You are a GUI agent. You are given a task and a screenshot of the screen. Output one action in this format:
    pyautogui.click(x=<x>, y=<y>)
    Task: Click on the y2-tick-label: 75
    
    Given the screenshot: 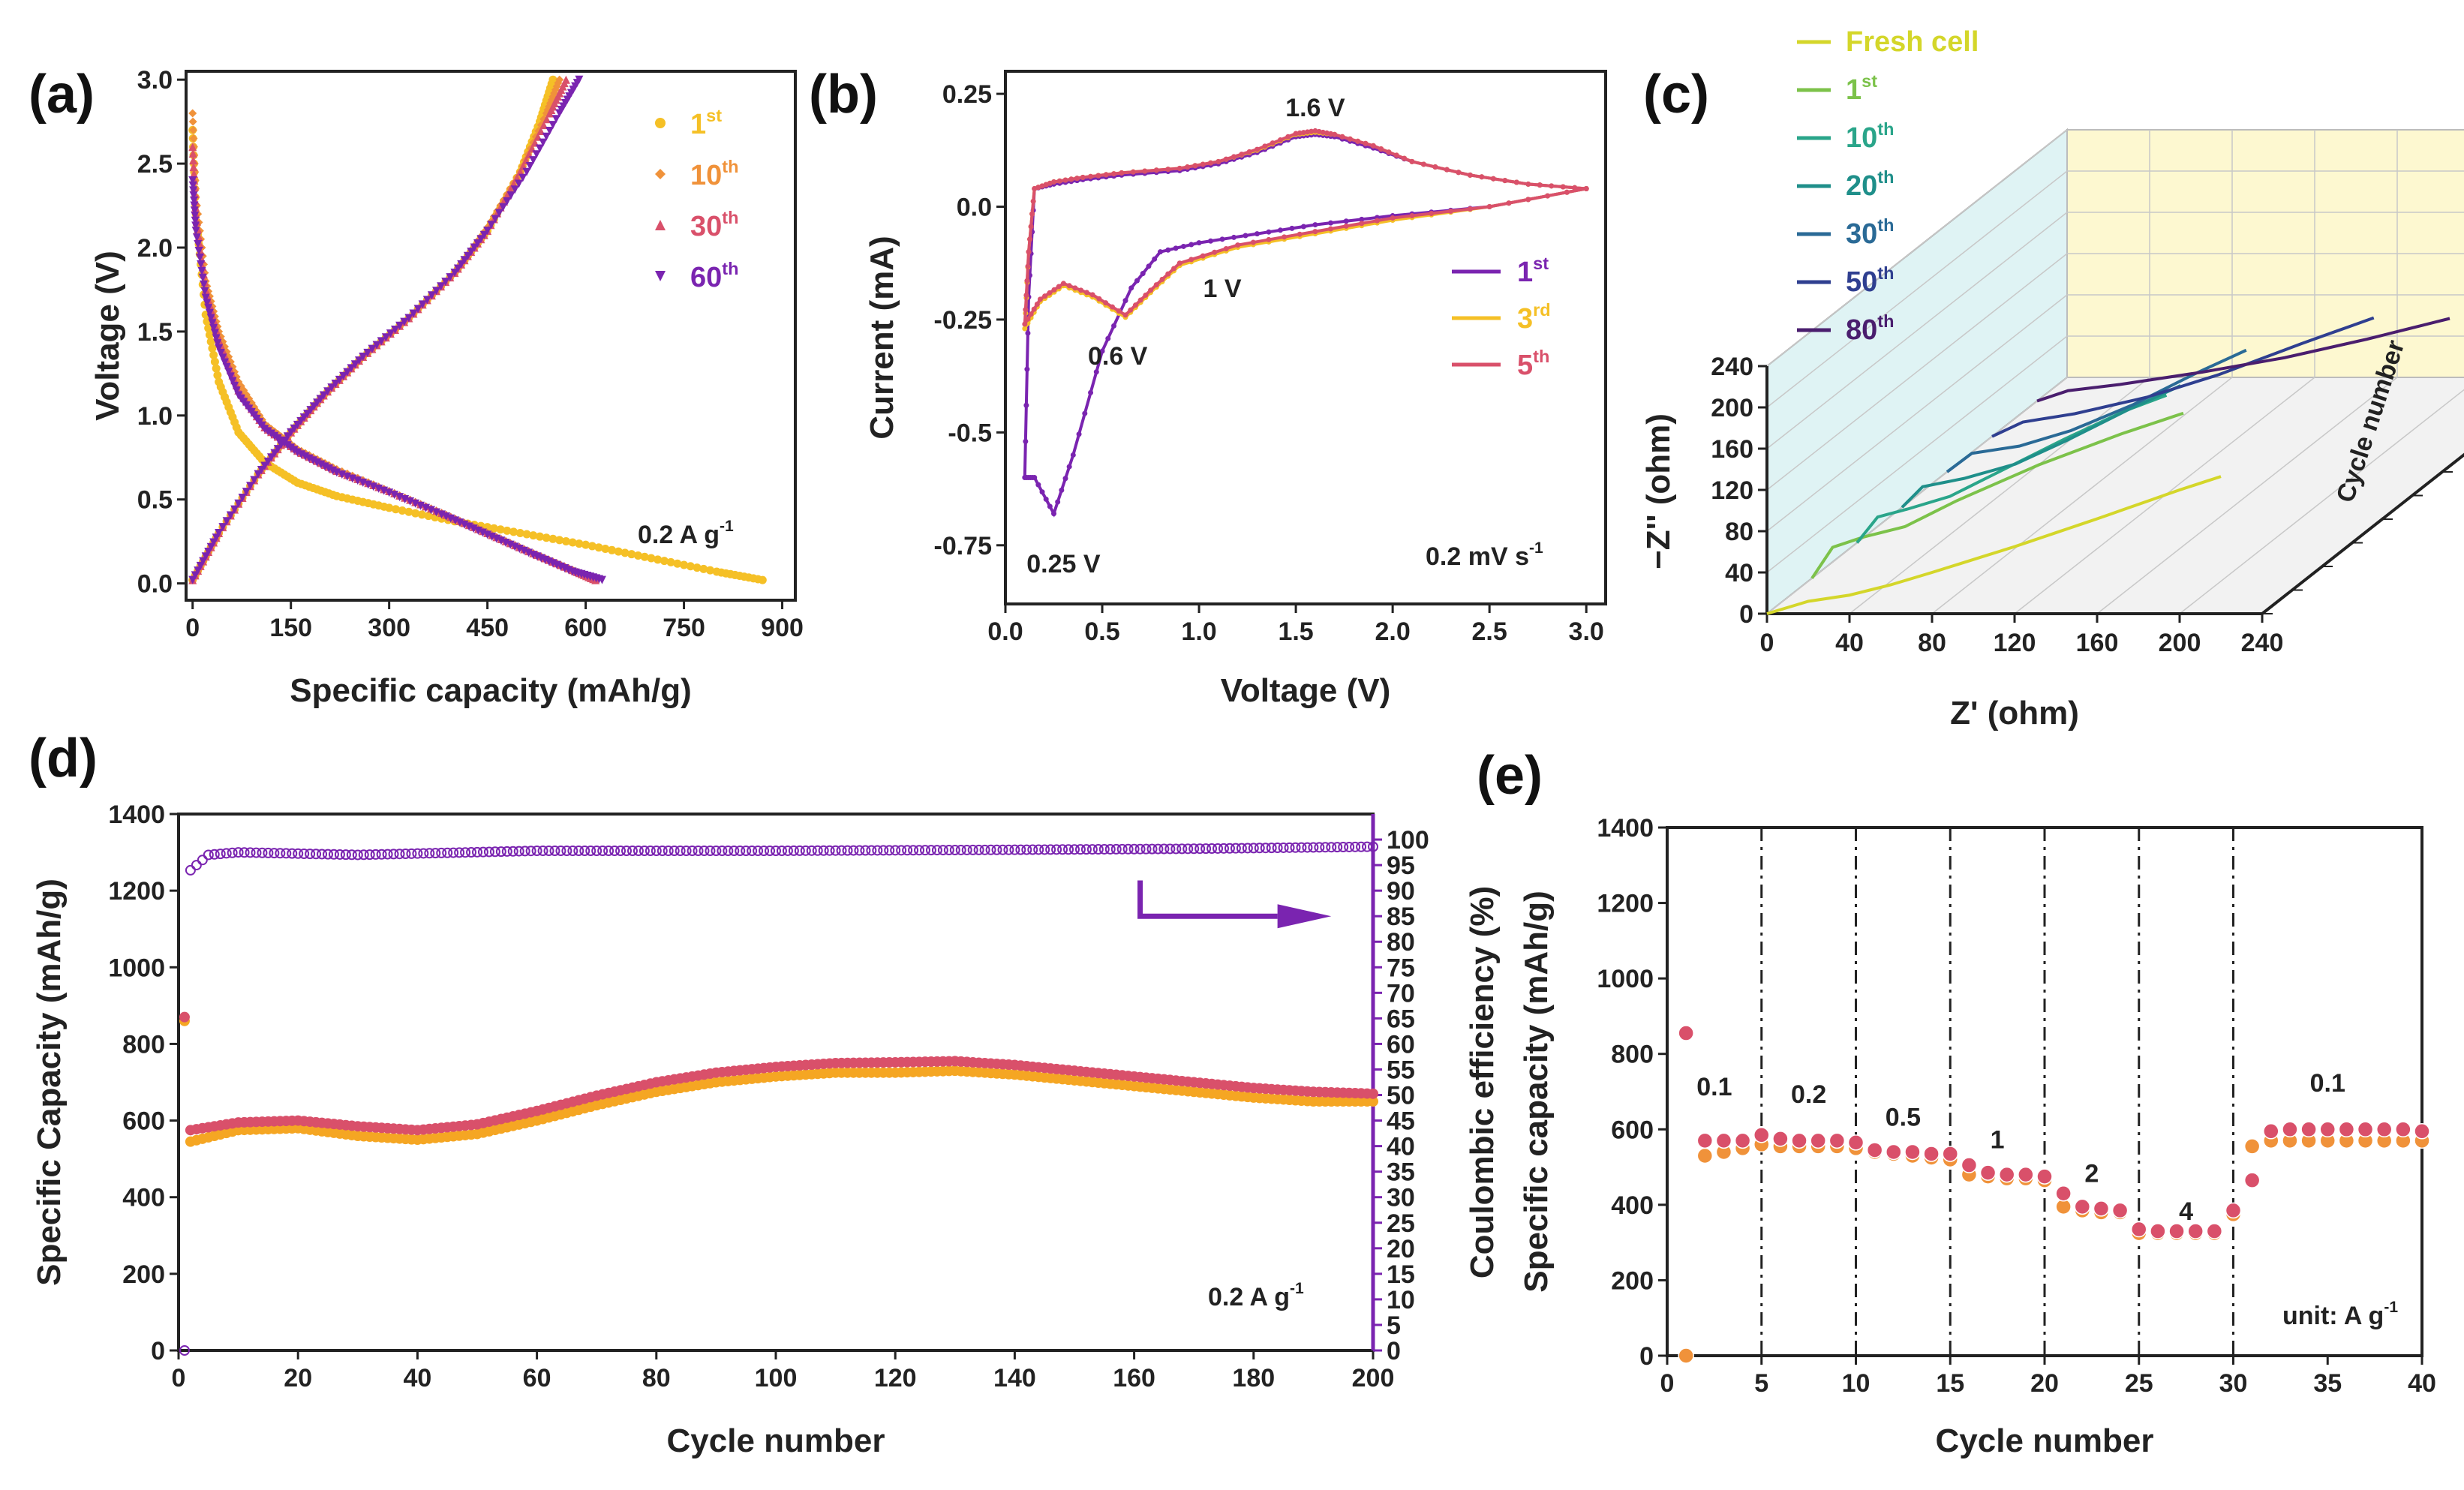 What is the action you would take?
    pyautogui.click(x=1401, y=968)
    